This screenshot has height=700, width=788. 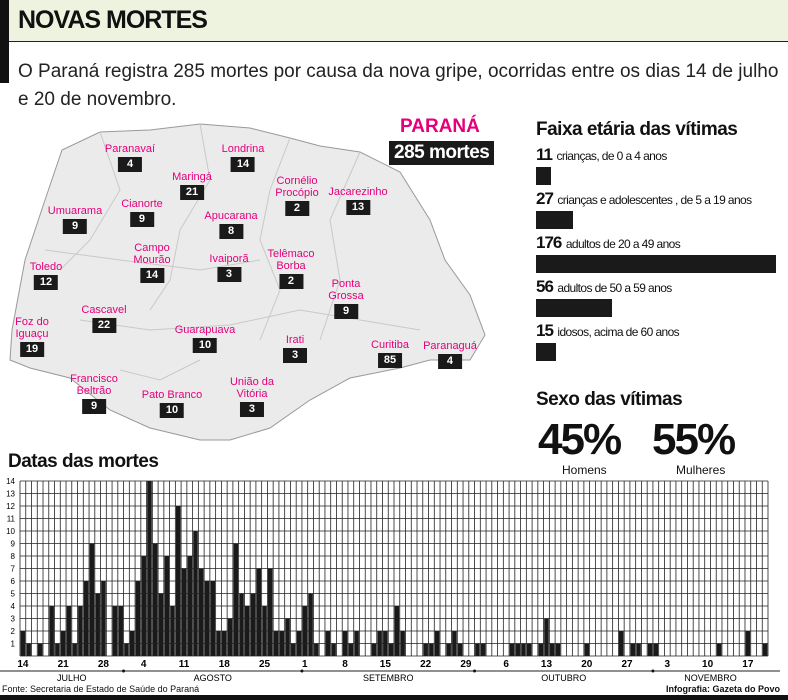 I want to click on city-marker: Cornélio Procópio 2, so click(x=297, y=195).